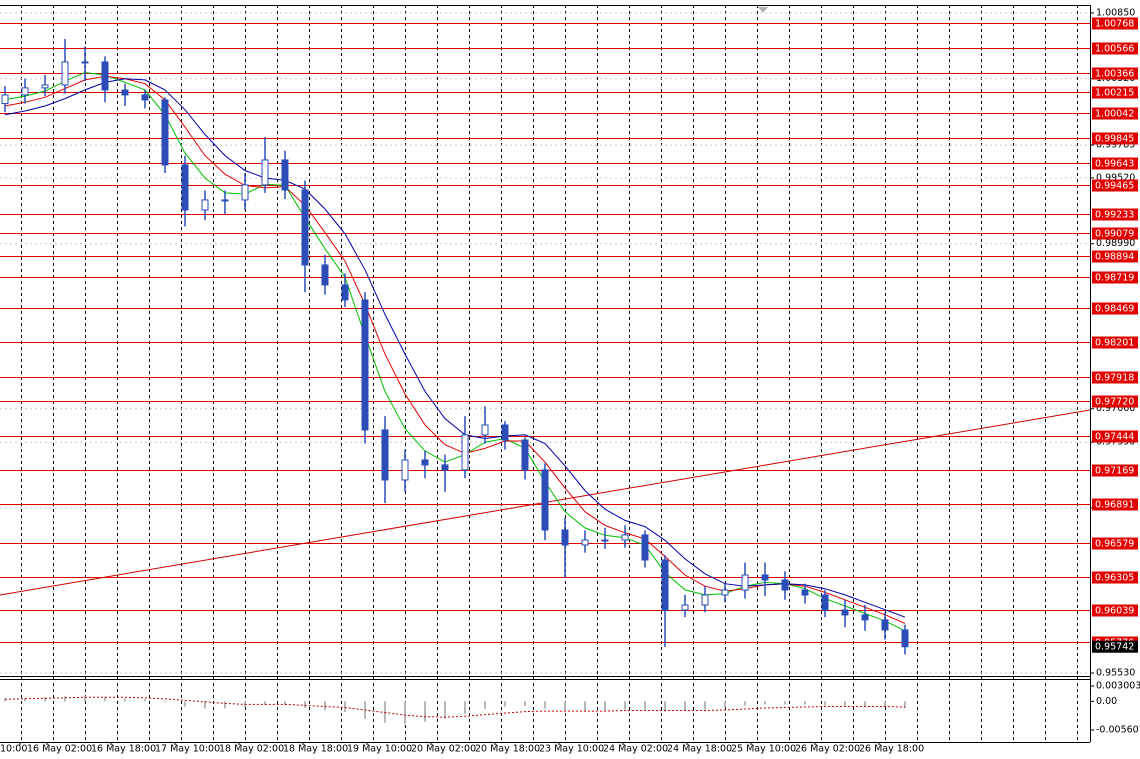  What do you see at coordinates (763, 10) in the screenshot?
I see `shift-marker` at bounding box center [763, 10].